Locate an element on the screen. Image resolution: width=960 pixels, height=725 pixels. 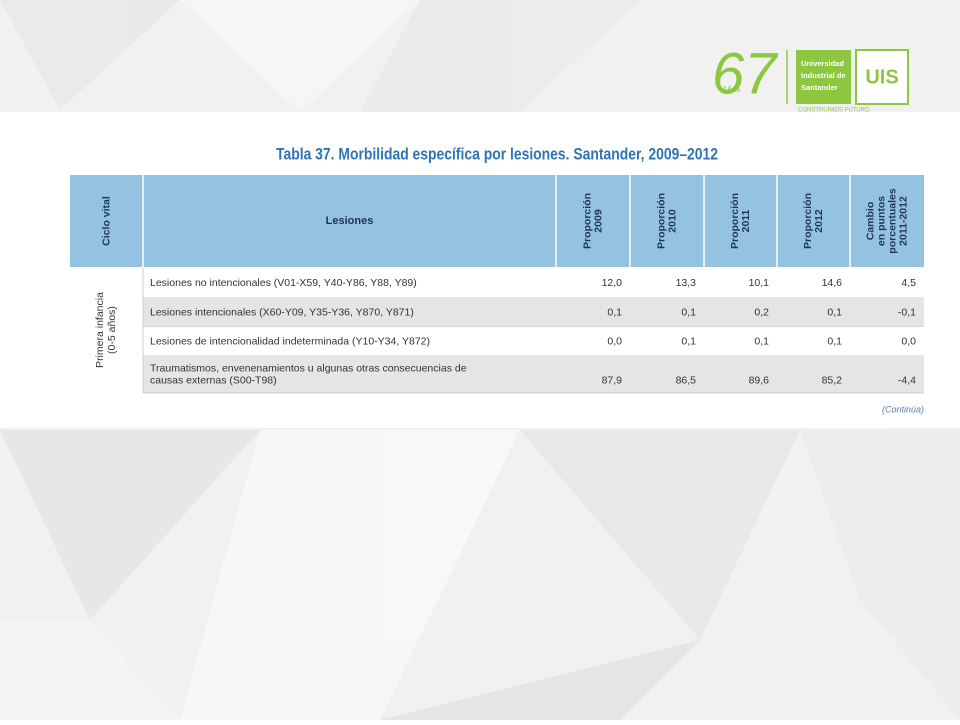
cell-value: 4,5 is located at coordinates (908, 283).